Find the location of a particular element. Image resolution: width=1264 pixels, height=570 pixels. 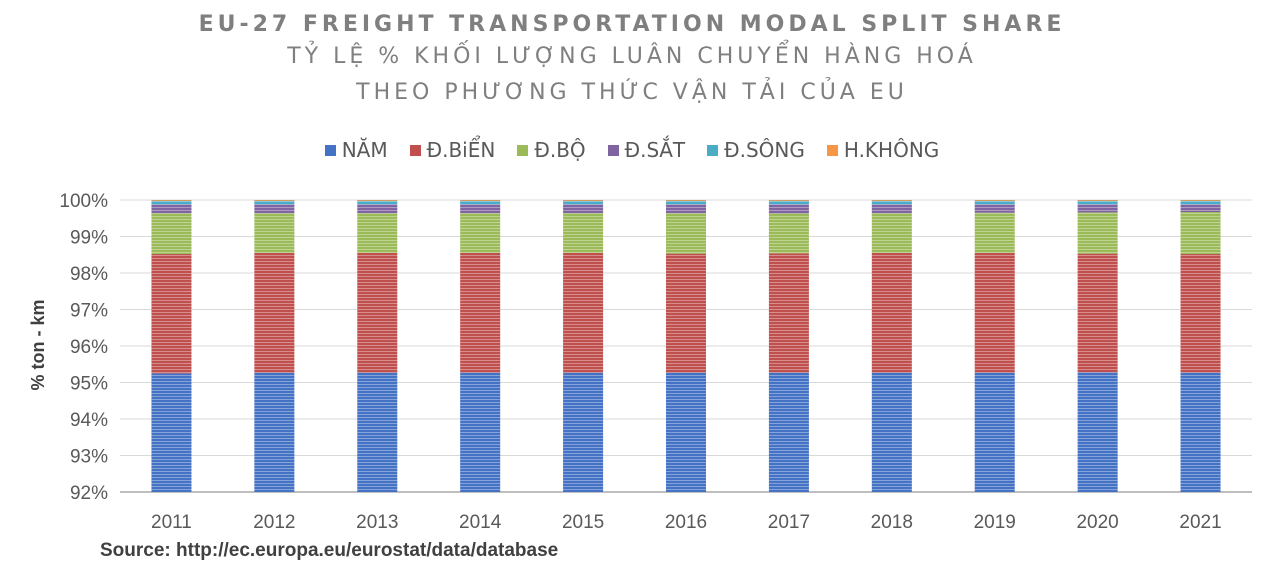

x-tick-label: 2018 is located at coordinates (892, 522).